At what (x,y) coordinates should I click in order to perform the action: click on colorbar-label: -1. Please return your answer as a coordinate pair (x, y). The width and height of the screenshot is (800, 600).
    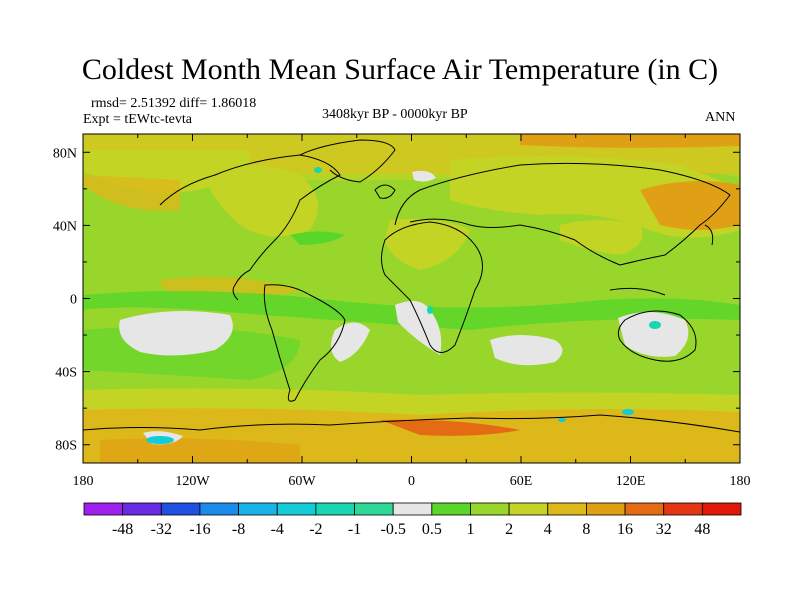
    Looking at the image, I should click on (354, 529).